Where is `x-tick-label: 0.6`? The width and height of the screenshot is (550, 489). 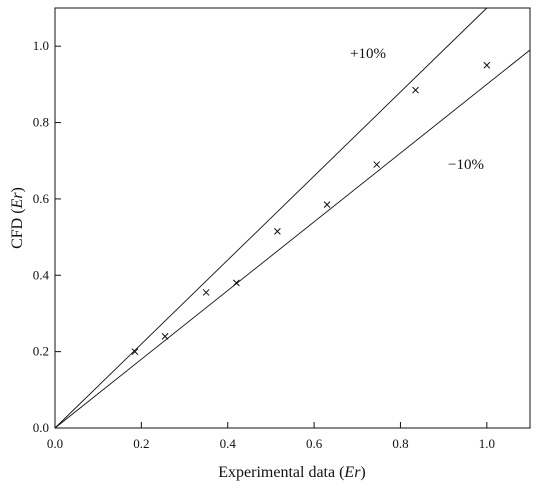 x-tick-label: 0.6 is located at coordinates (314, 443).